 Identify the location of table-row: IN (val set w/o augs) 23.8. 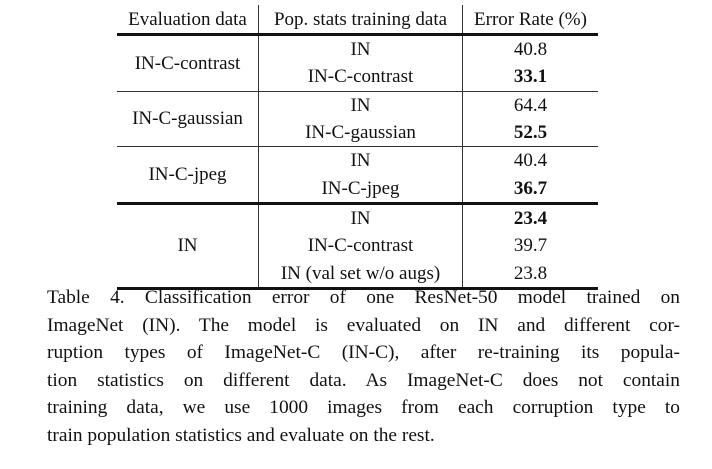
(357, 274).